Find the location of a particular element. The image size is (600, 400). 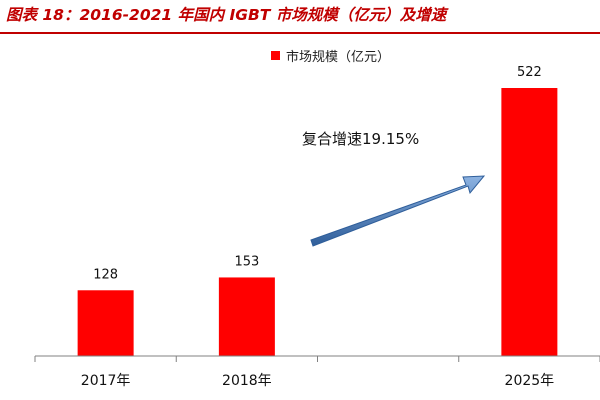

title-divider is located at coordinates (300, 33).